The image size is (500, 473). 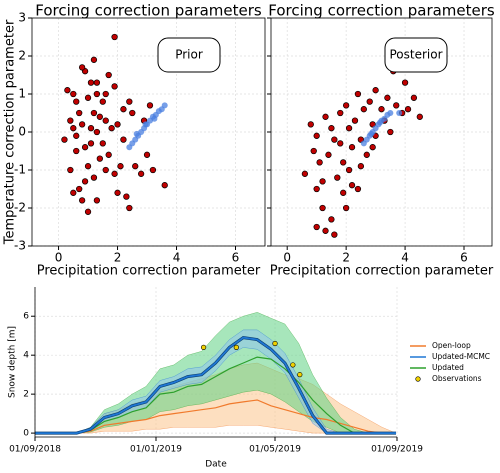 I want to click on x-tick-label: 01/09/2019, so click(x=397, y=450).